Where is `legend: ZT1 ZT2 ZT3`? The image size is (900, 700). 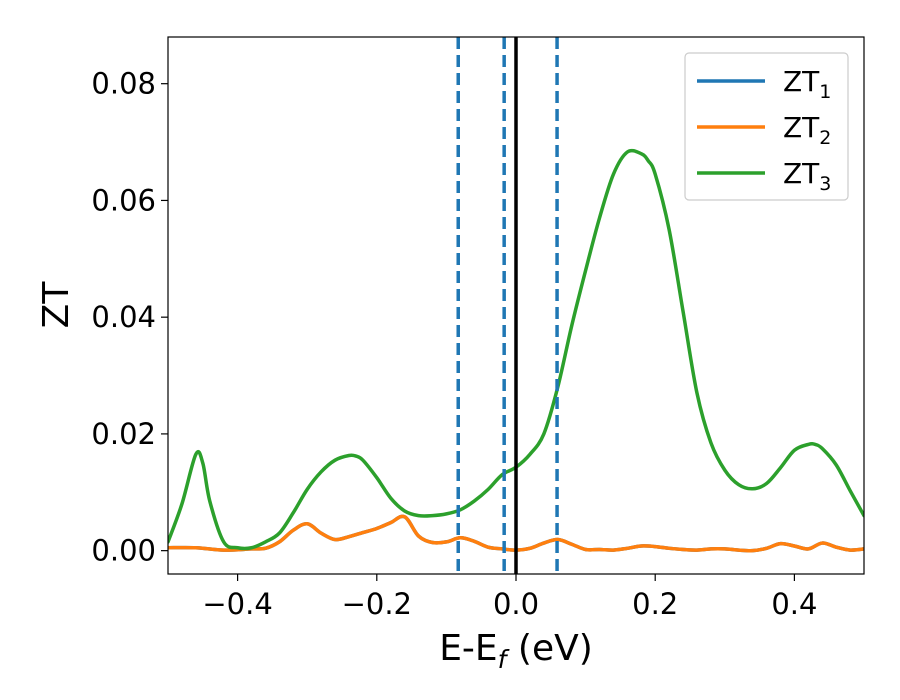 legend: ZT1 ZT2 ZT3 is located at coordinates (766, 126).